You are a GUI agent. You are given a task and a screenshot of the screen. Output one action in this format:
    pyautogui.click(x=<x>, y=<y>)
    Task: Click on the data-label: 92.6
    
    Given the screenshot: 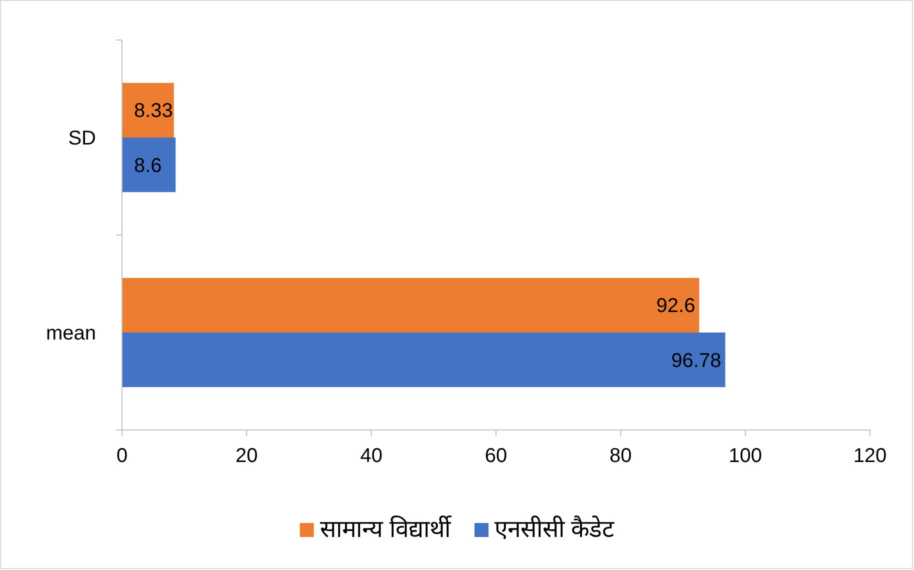 What is the action you would take?
    pyautogui.click(x=676, y=306)
    